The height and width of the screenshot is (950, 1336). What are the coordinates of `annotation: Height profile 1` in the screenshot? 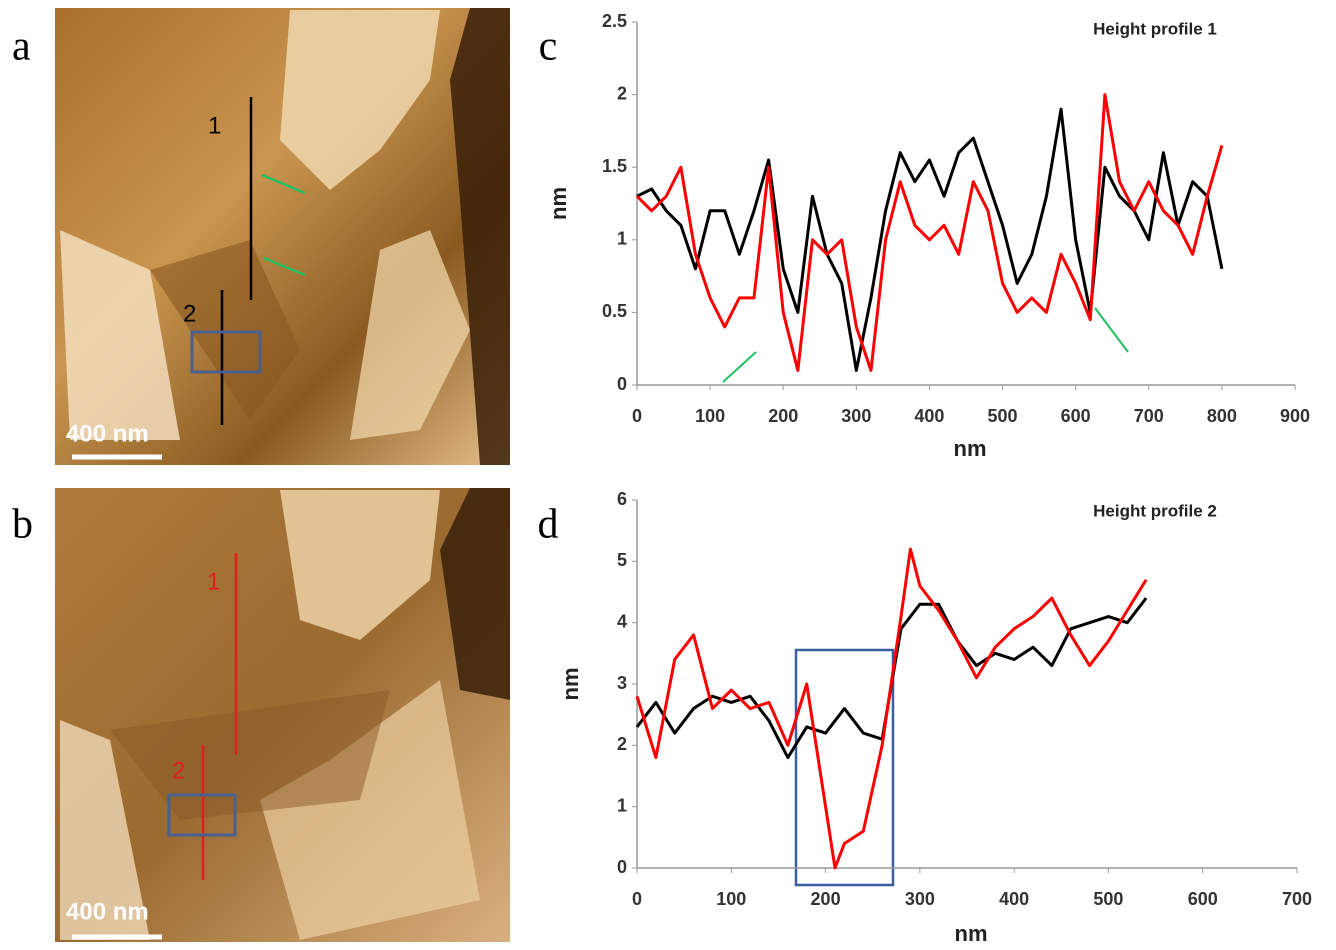 It's located at (1155, 28).